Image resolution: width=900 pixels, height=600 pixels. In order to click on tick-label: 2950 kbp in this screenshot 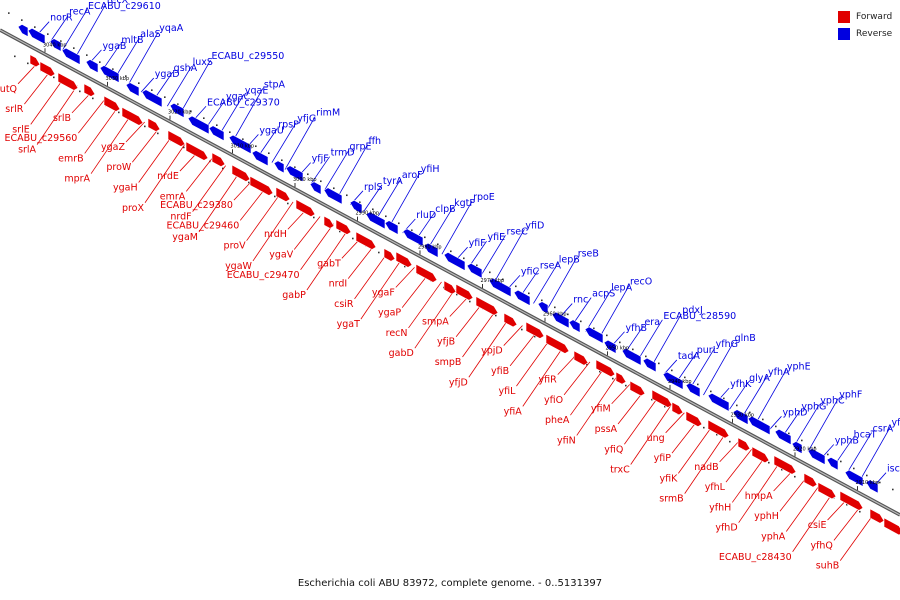, I will do `click(618, 348)`.